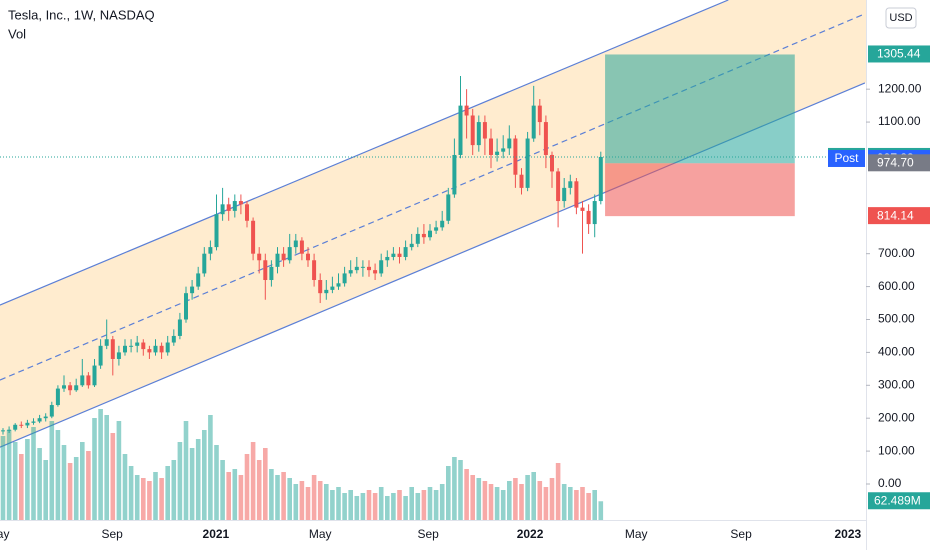 The width and height of the screenshot is (932, 555). What do you see at coordinates (81, 14) in the screenshot?
I see `chart-title: Tesla, Inc., 1W, NASDAQ` at bounding box center [81, 14].